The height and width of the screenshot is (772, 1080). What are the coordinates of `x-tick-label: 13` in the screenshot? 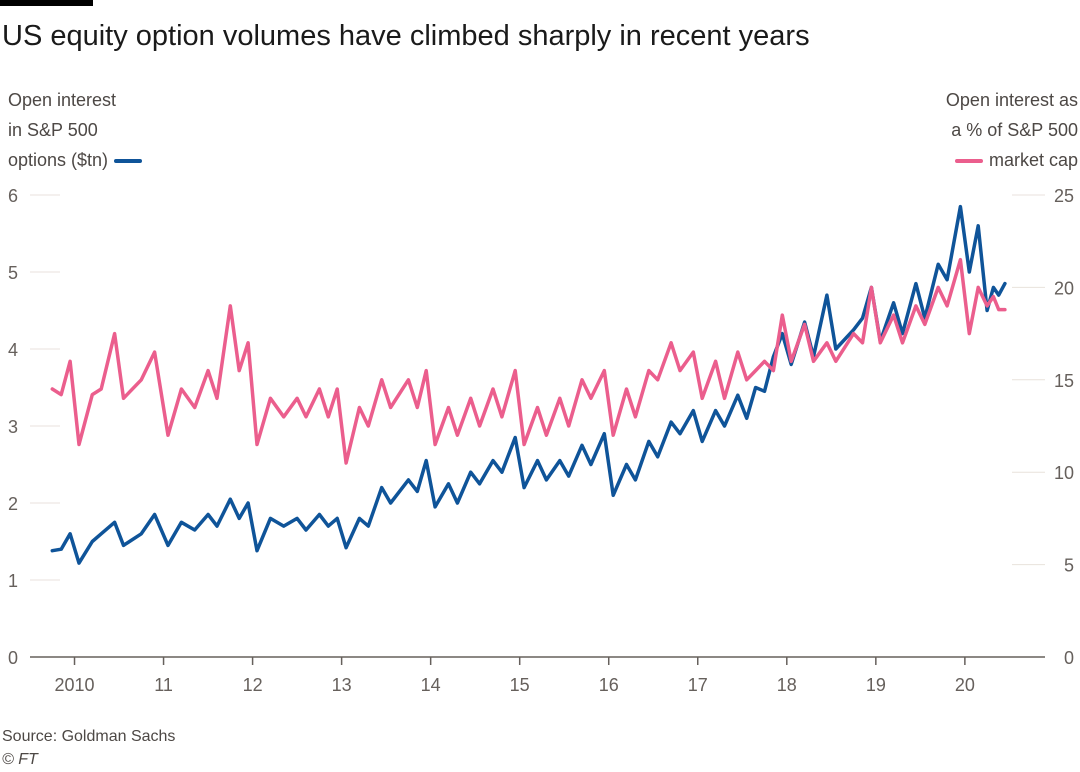 It's located at (342, 685).